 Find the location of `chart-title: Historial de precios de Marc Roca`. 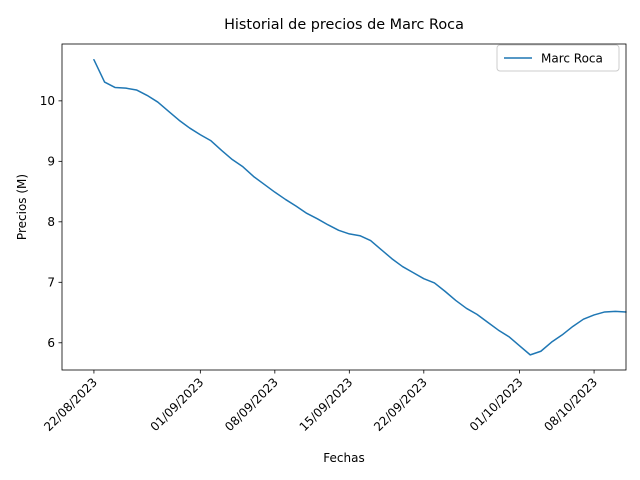

chart-title: Historial de precios de Marc Roca is located at coordinates (344, 25).